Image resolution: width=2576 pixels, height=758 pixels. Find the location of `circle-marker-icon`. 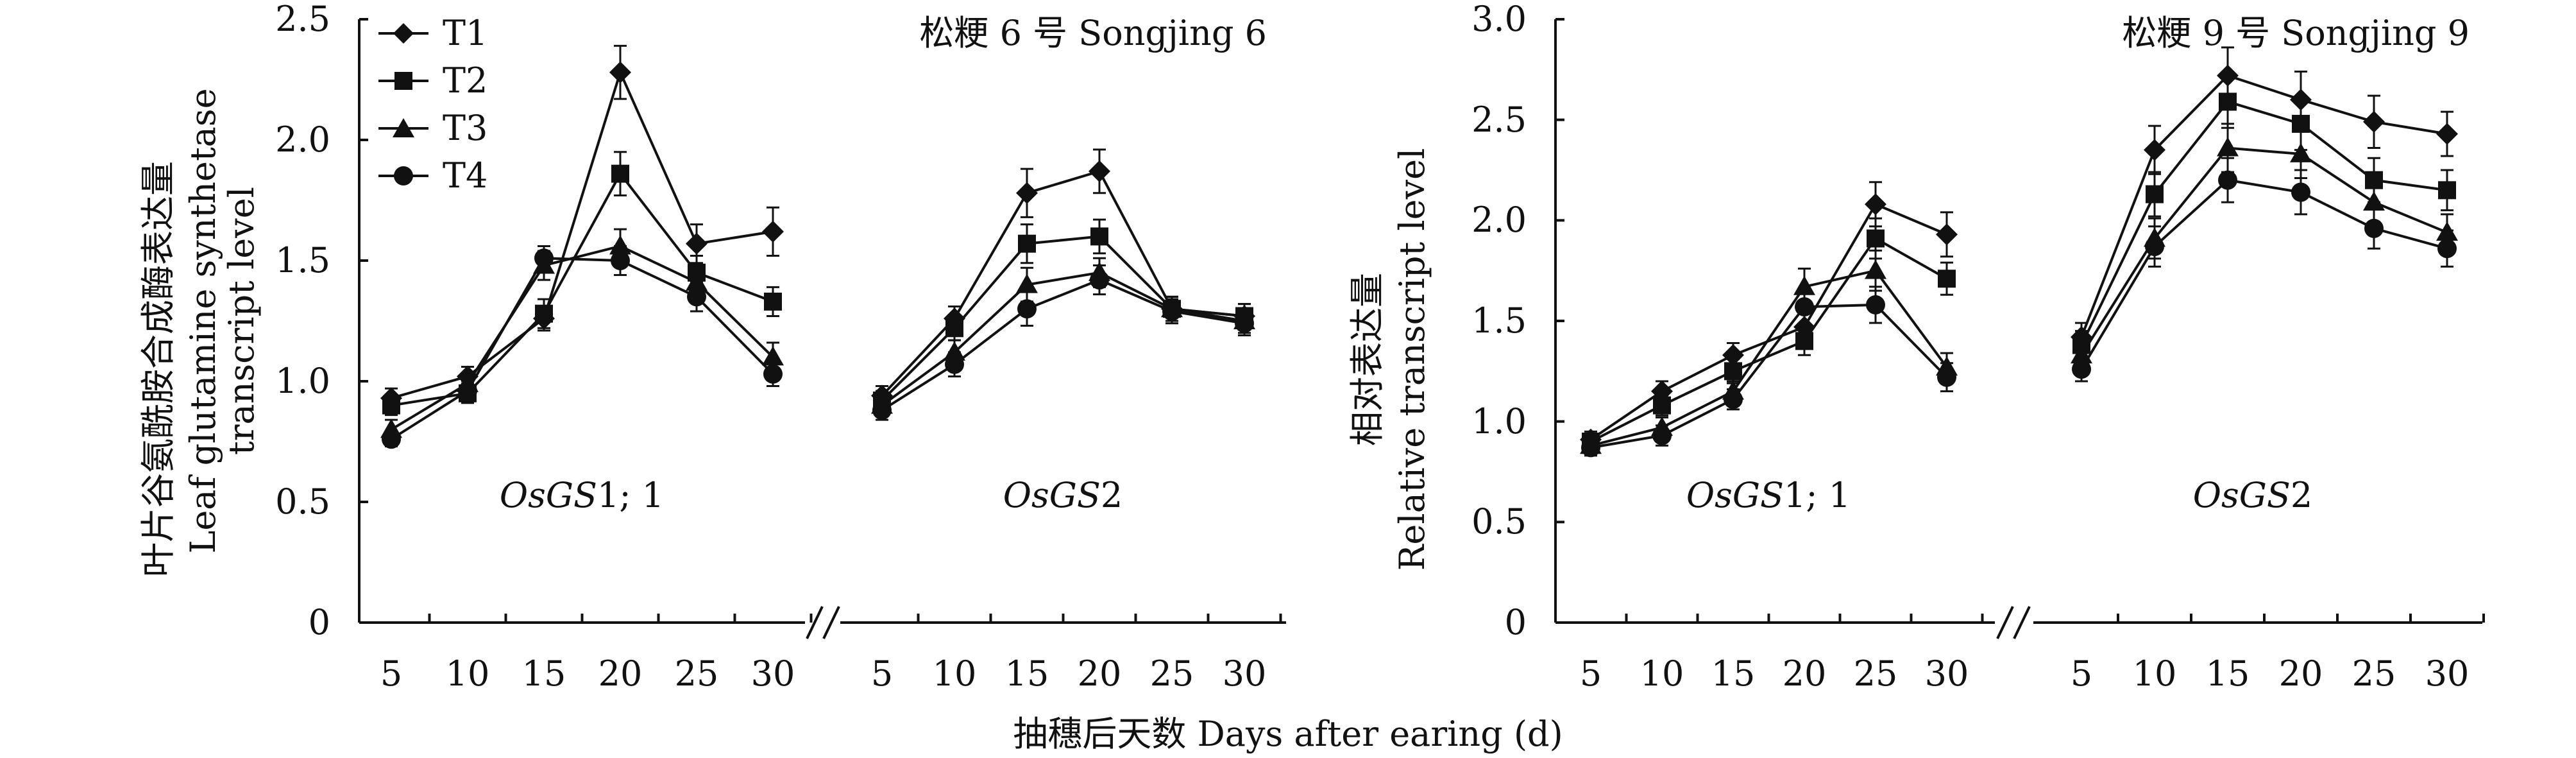

circle-marker-icon is located at coordinates (403, 175).